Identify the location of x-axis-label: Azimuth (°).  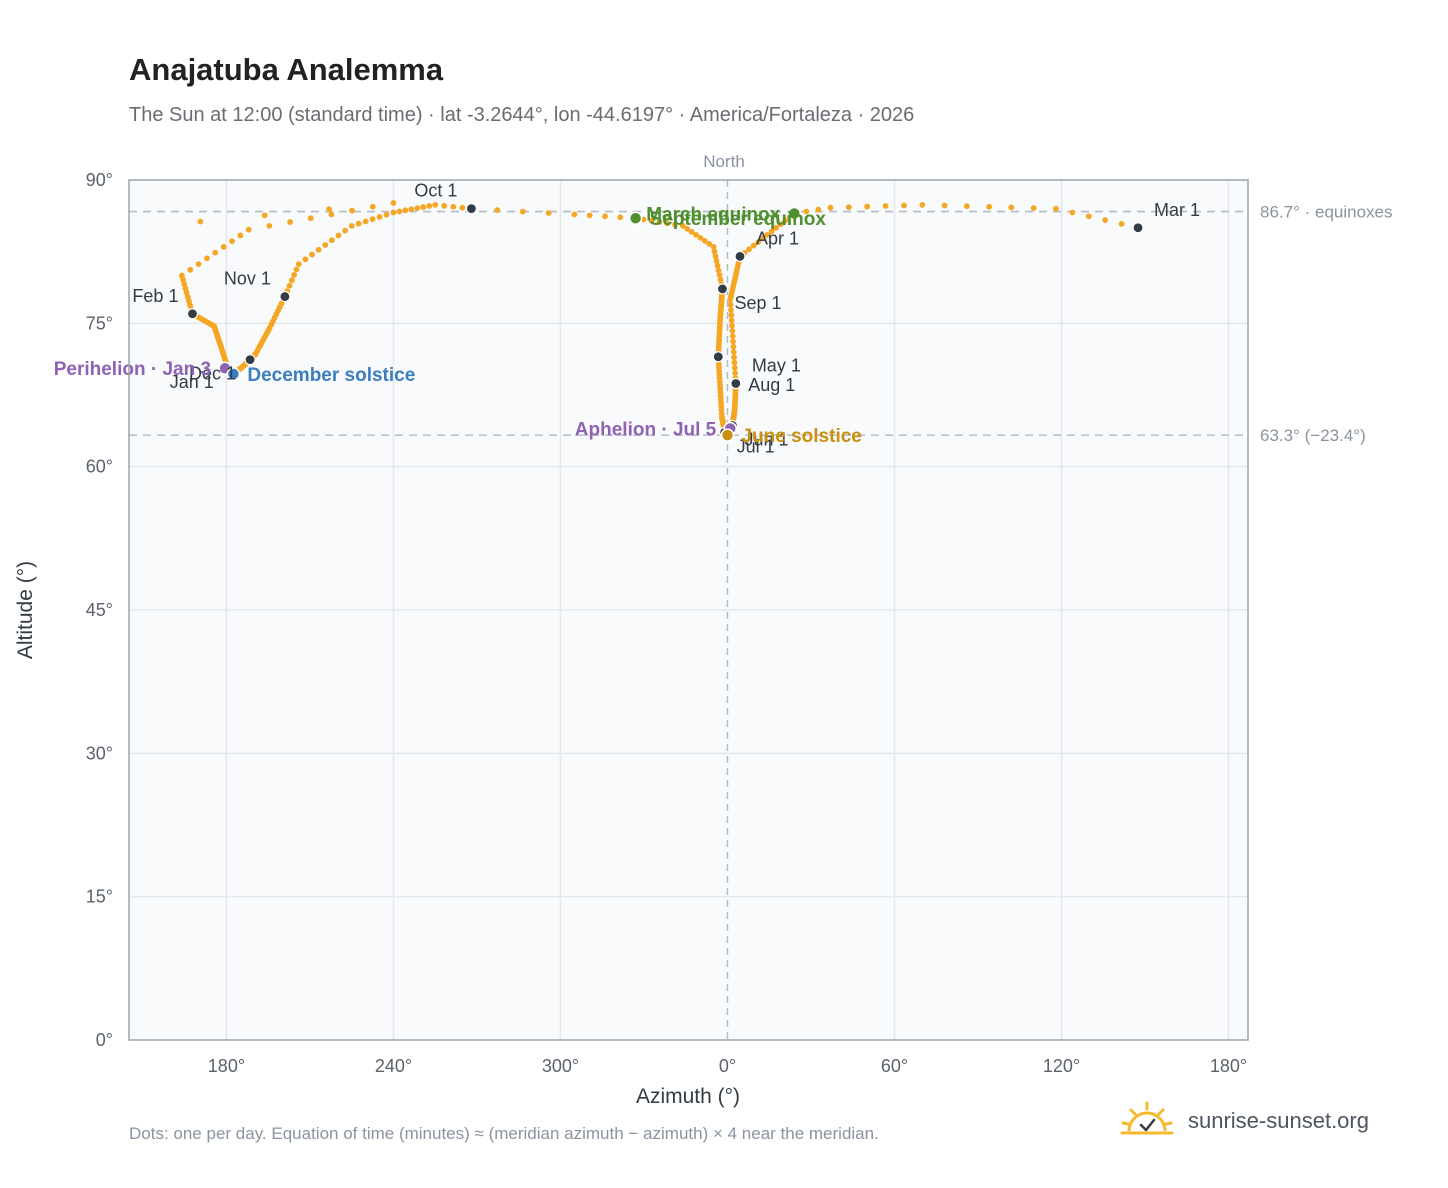
(688, 1096).